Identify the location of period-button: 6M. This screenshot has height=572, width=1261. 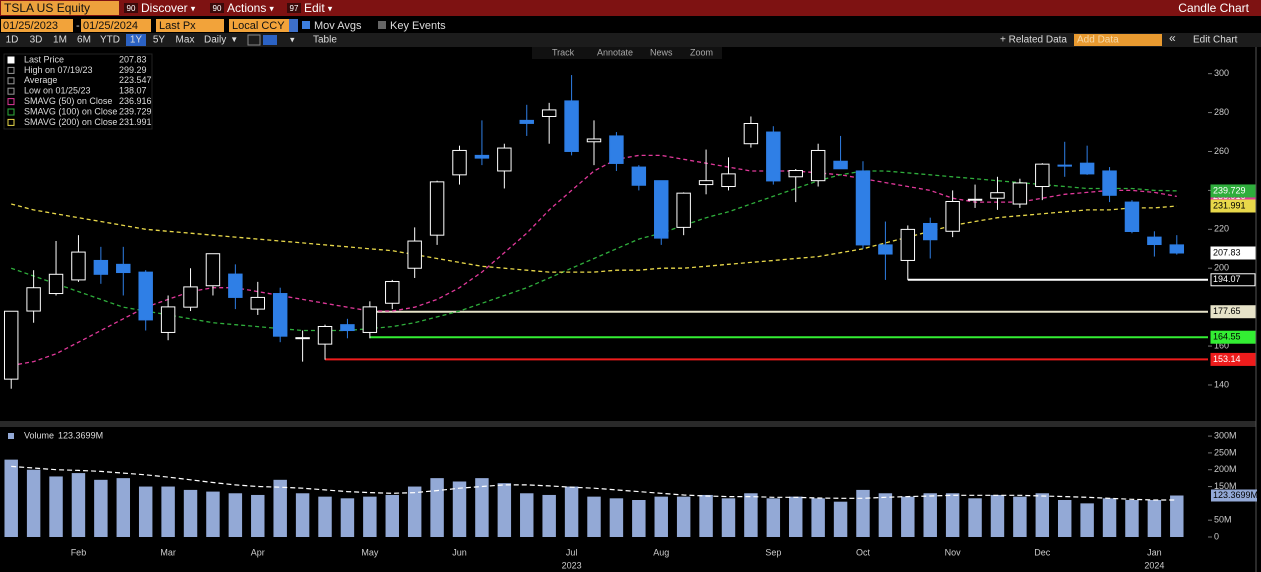
(84, 40).